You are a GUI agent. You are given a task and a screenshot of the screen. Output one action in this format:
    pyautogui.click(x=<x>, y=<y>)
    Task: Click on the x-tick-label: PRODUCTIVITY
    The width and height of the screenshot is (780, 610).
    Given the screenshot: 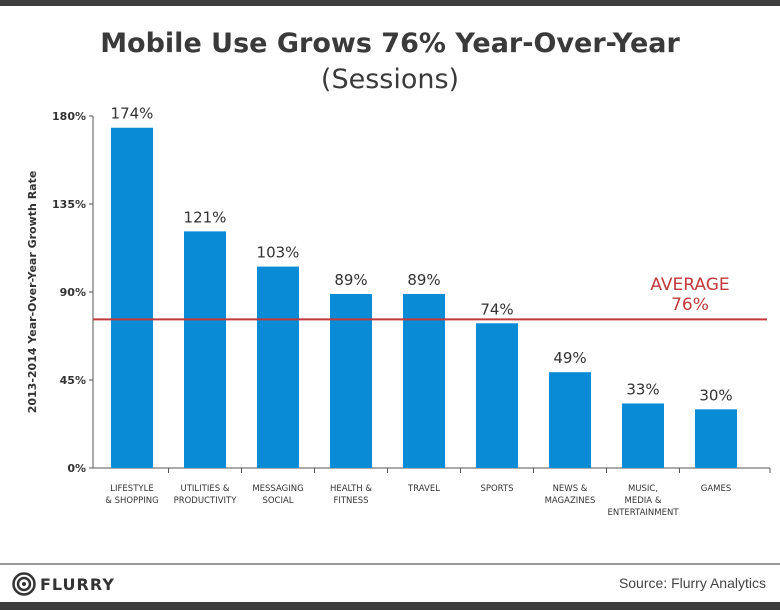 What is the action you would take?
    pyautogui.click(x=206, y=501)
    